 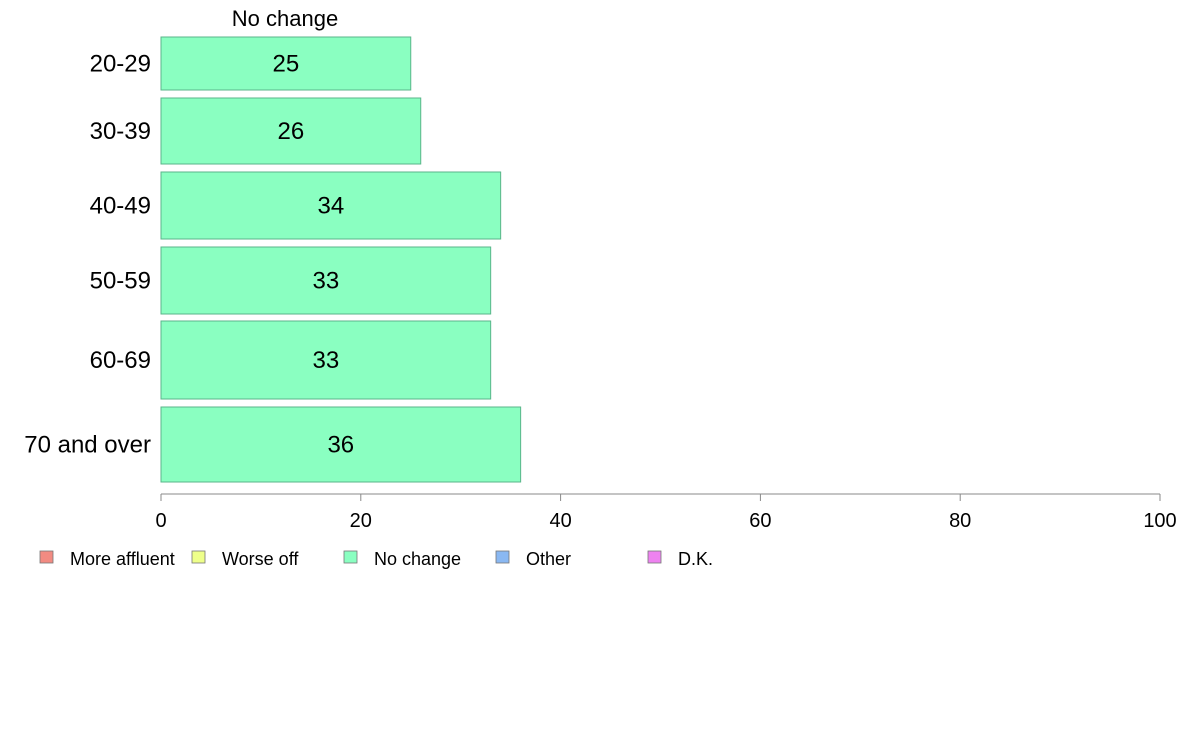 What do you see at coordinates (120, 281) in the screenshot?
I see `category-label: 50-59` at bounding box center [120, 281].